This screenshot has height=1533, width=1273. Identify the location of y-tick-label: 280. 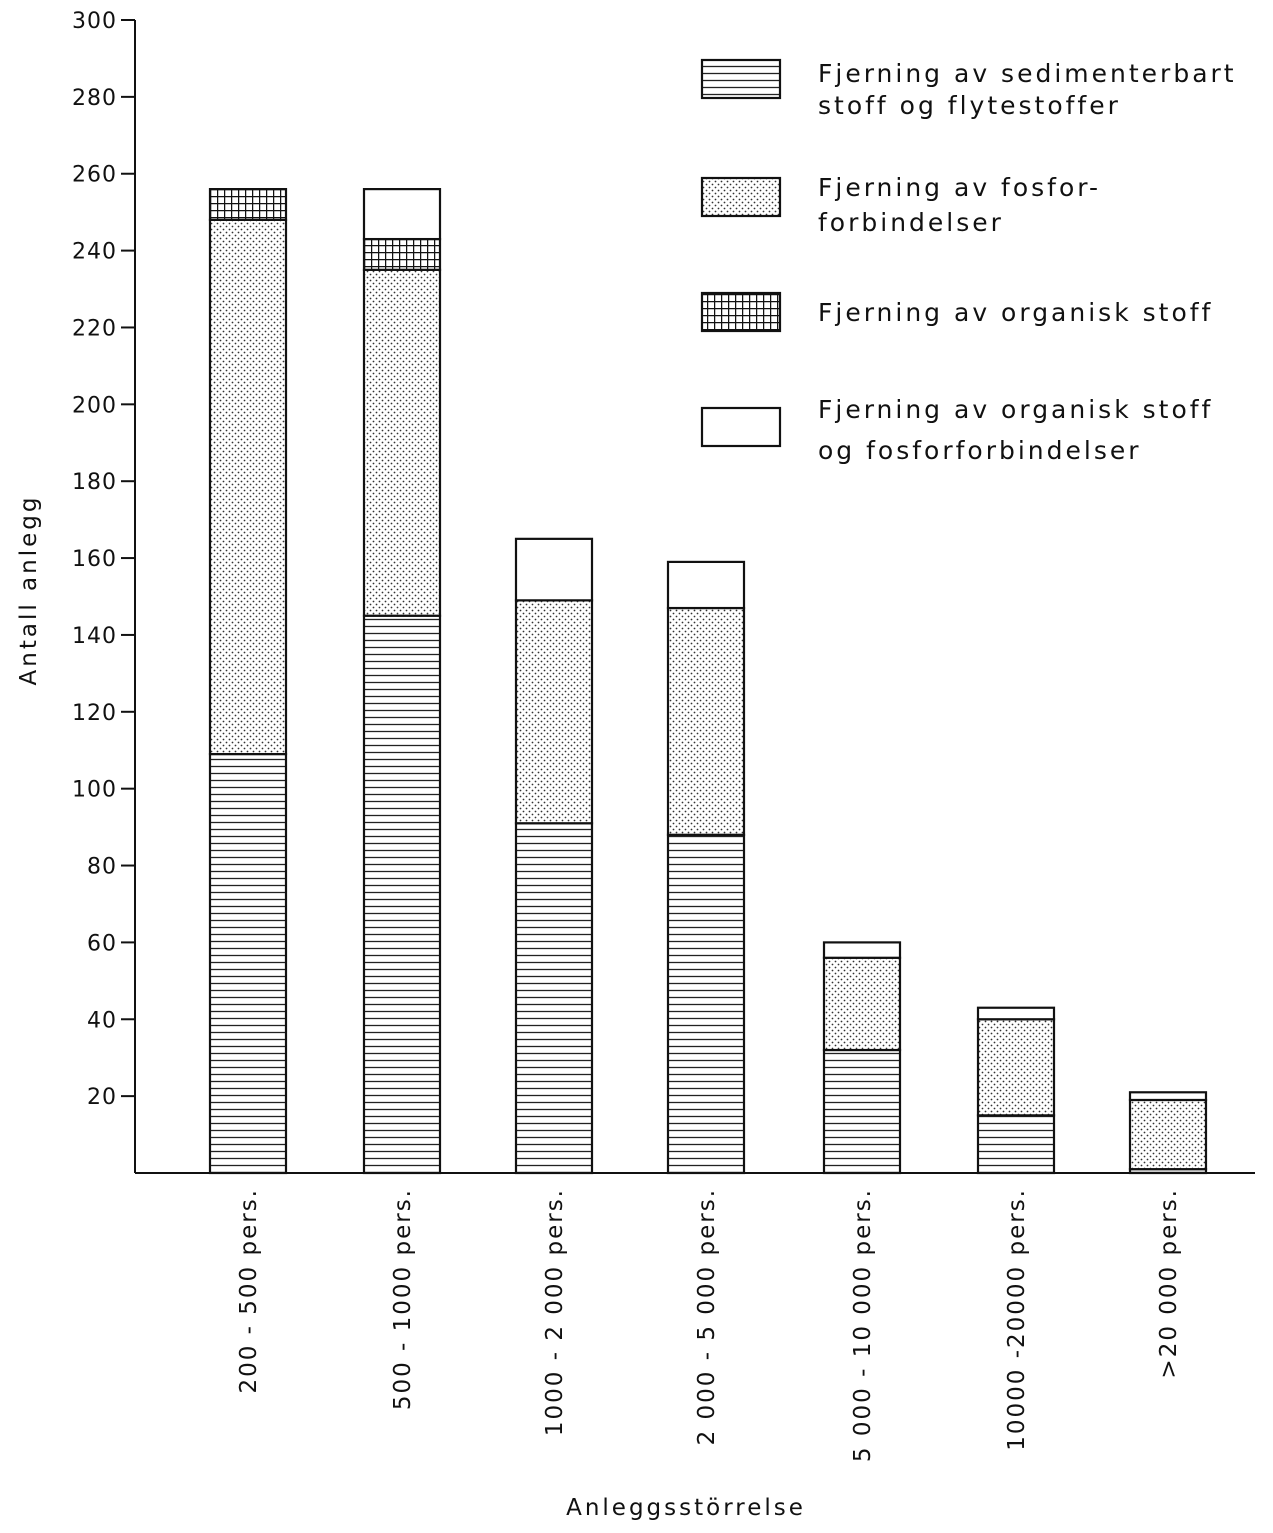
(94, 98).